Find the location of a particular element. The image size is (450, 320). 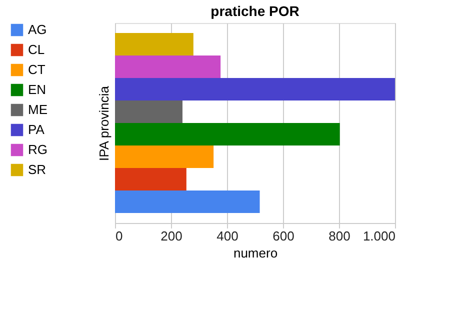

x-tick-label: 600 is located at coordinates (283, 236).